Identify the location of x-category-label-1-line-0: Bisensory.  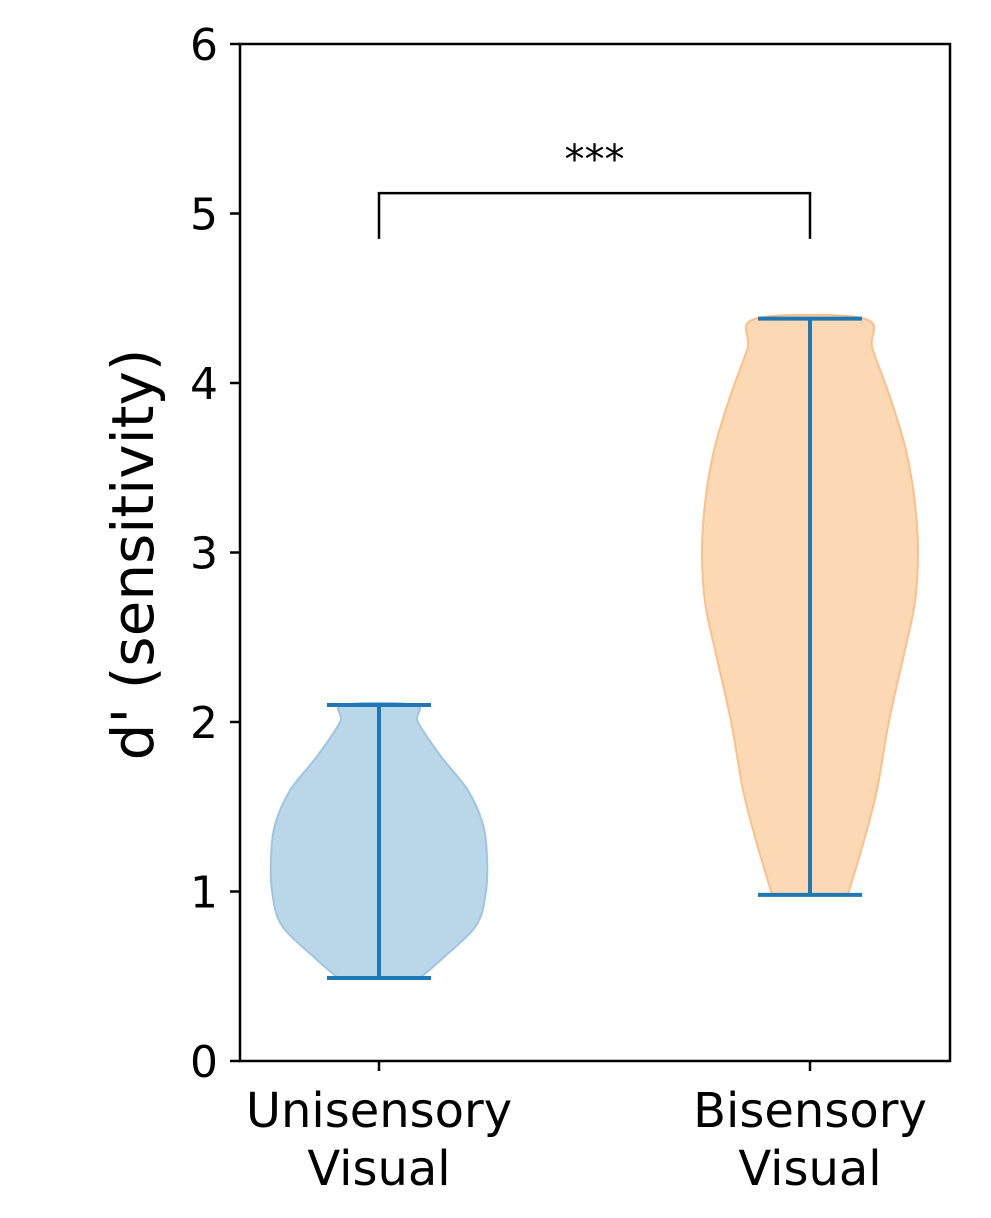
(810, 1111).